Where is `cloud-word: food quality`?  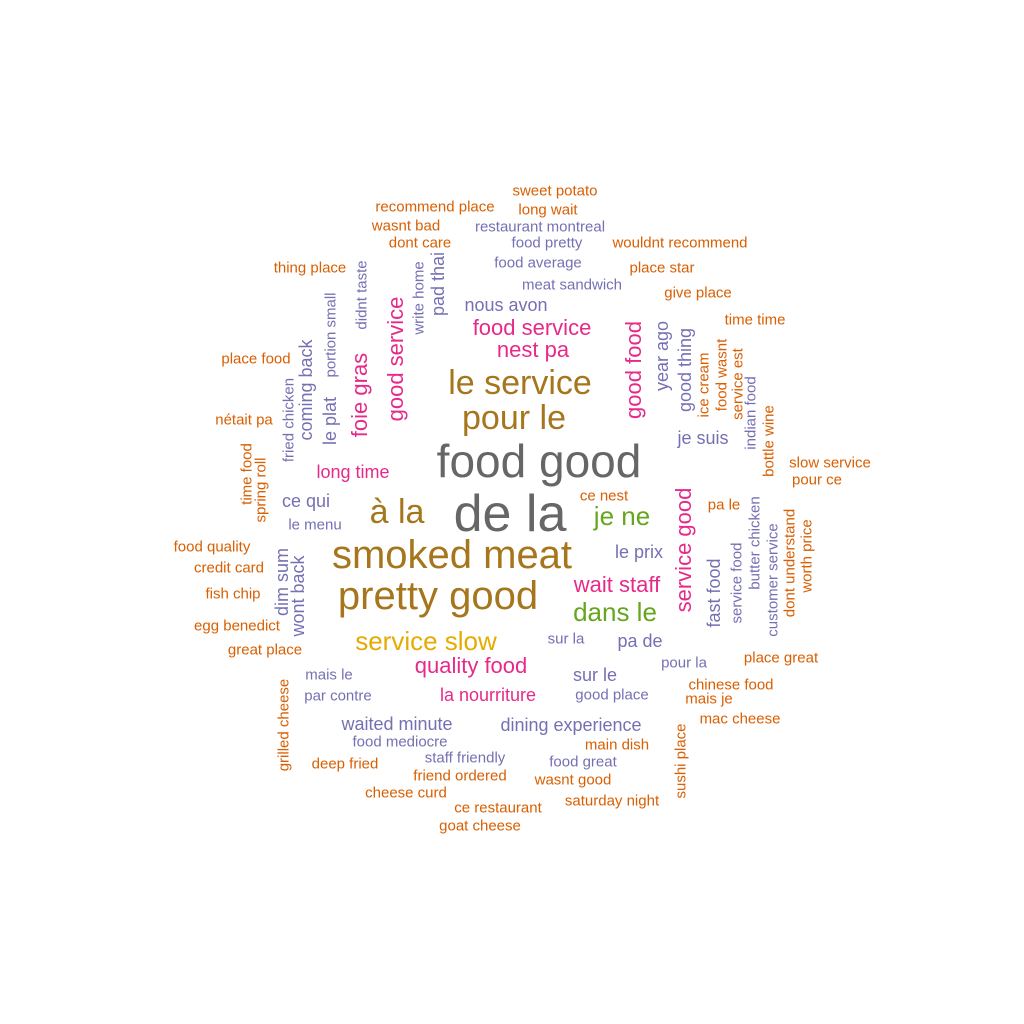 cloud-word: food quality is located at coordinates (212, 547).